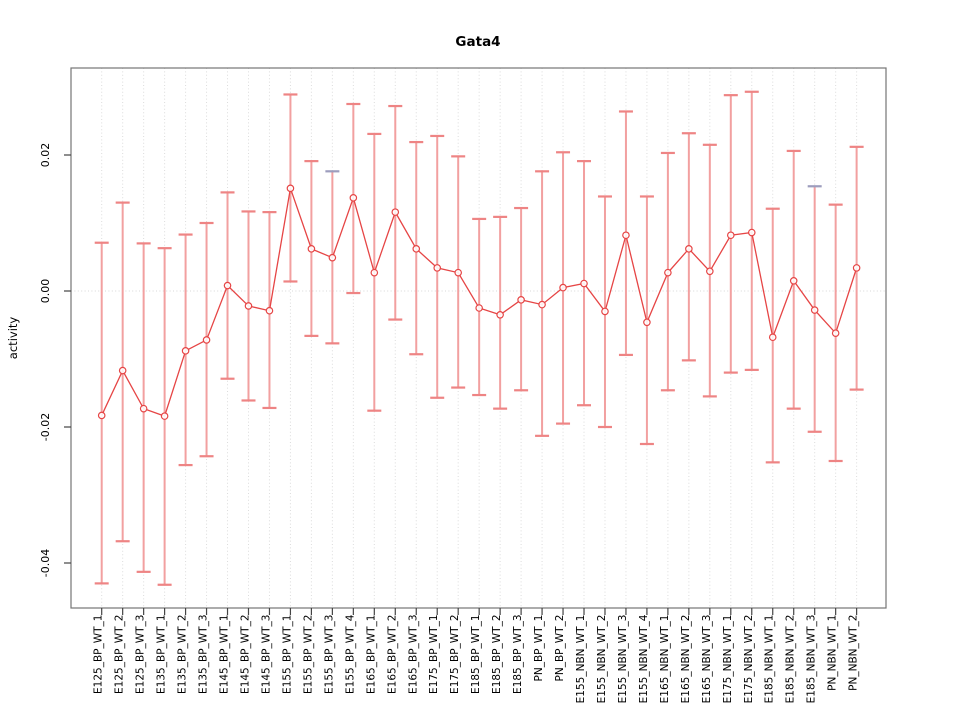 This screenshot has height=724, width=960. I want to click on x-tick-label: E185_BP_WT_1, so click(476, 654).